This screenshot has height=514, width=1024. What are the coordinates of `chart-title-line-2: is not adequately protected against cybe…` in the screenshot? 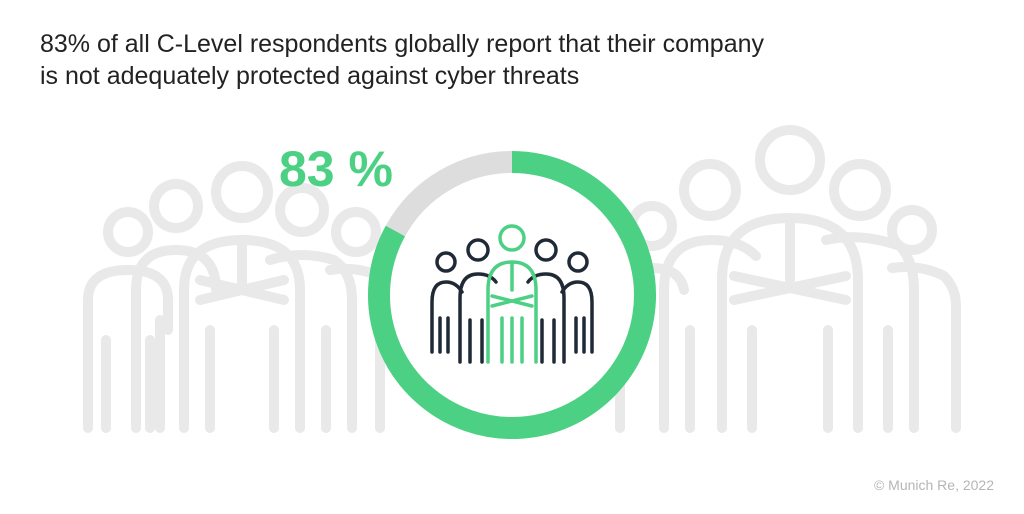 It's located at (310, 76).